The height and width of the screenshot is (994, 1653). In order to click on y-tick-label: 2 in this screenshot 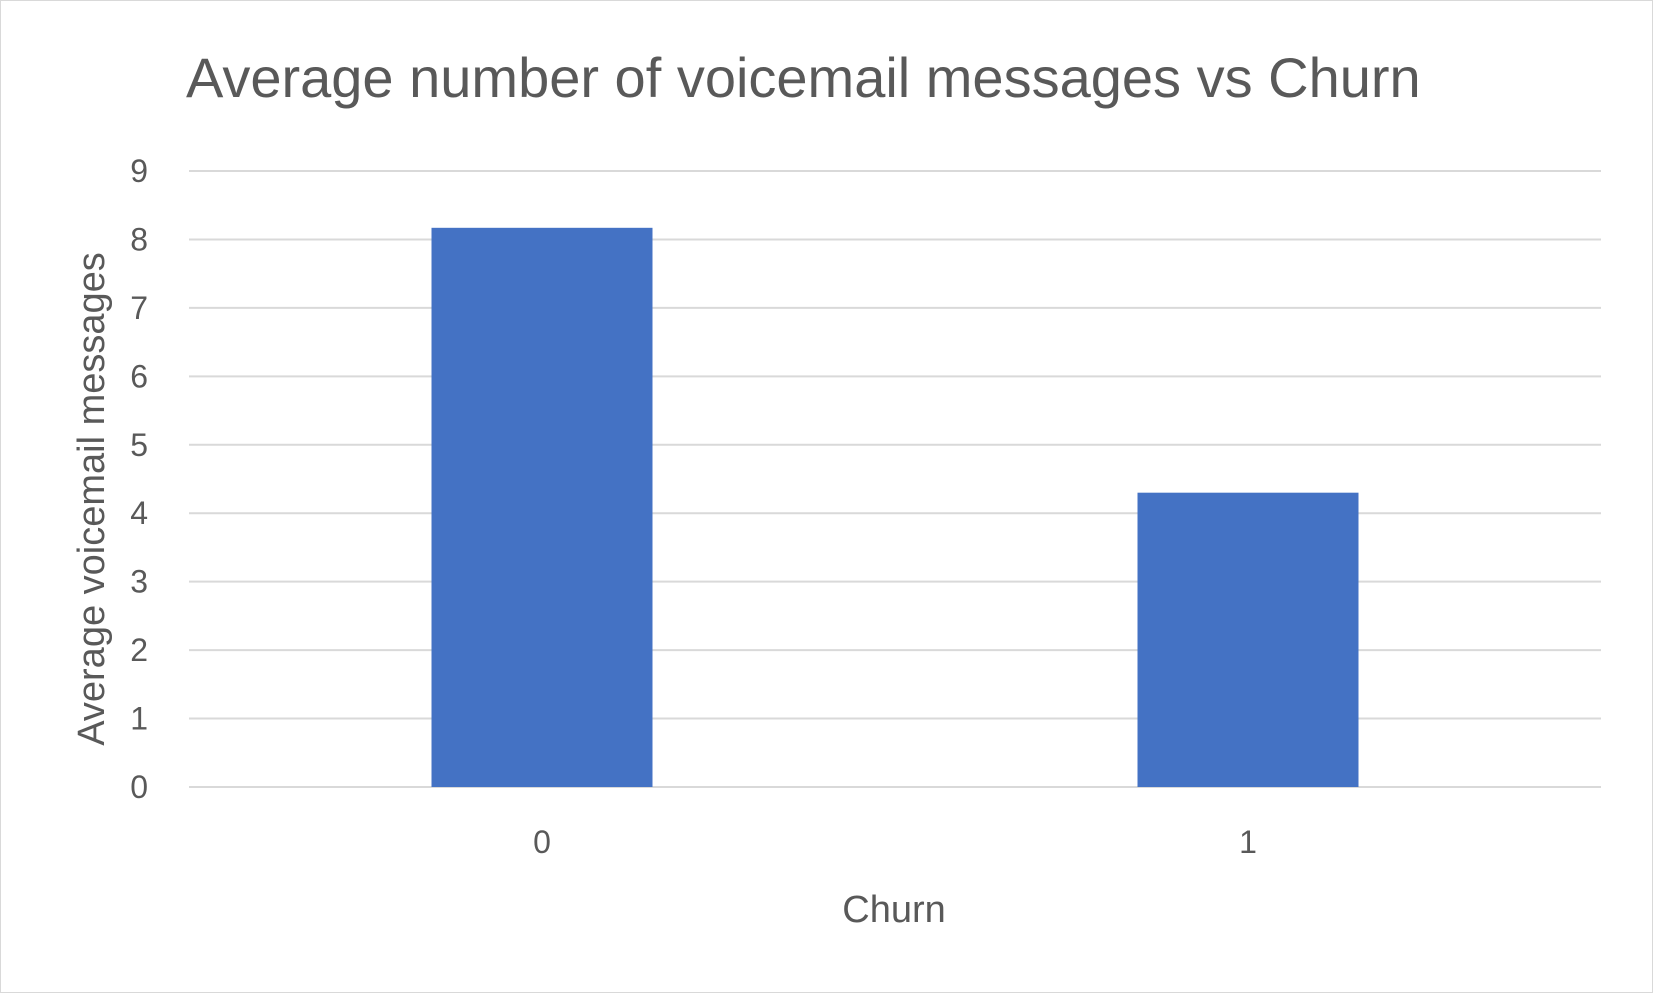, I will do `click(139, 650)`.